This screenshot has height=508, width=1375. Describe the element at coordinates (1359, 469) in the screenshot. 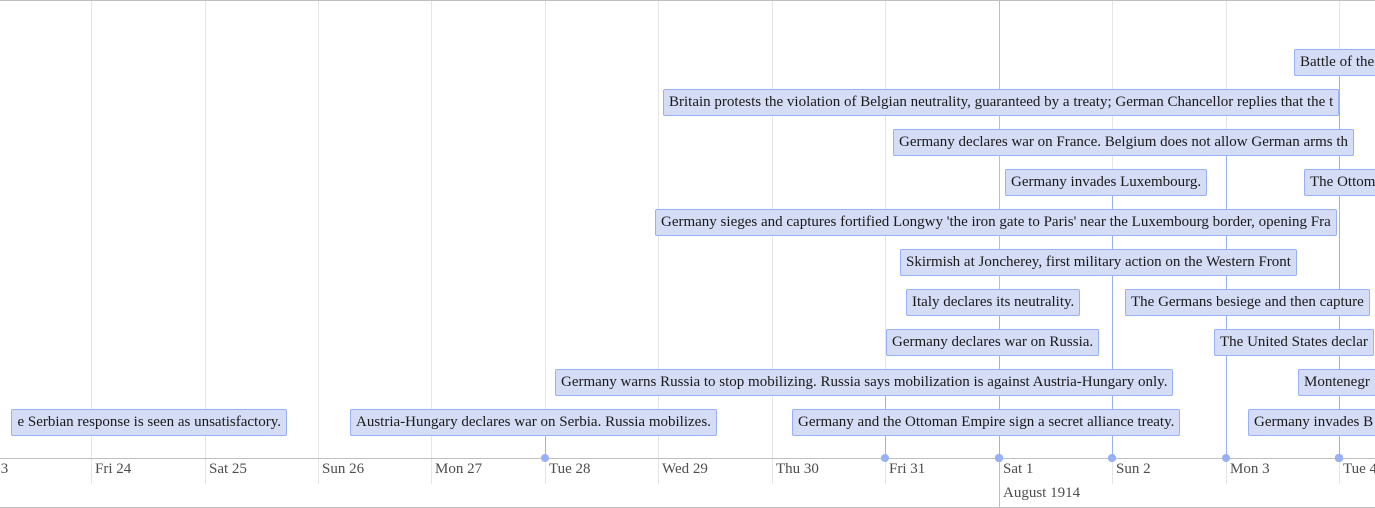

I see `minor-axis-label: Tue 4` at that location.